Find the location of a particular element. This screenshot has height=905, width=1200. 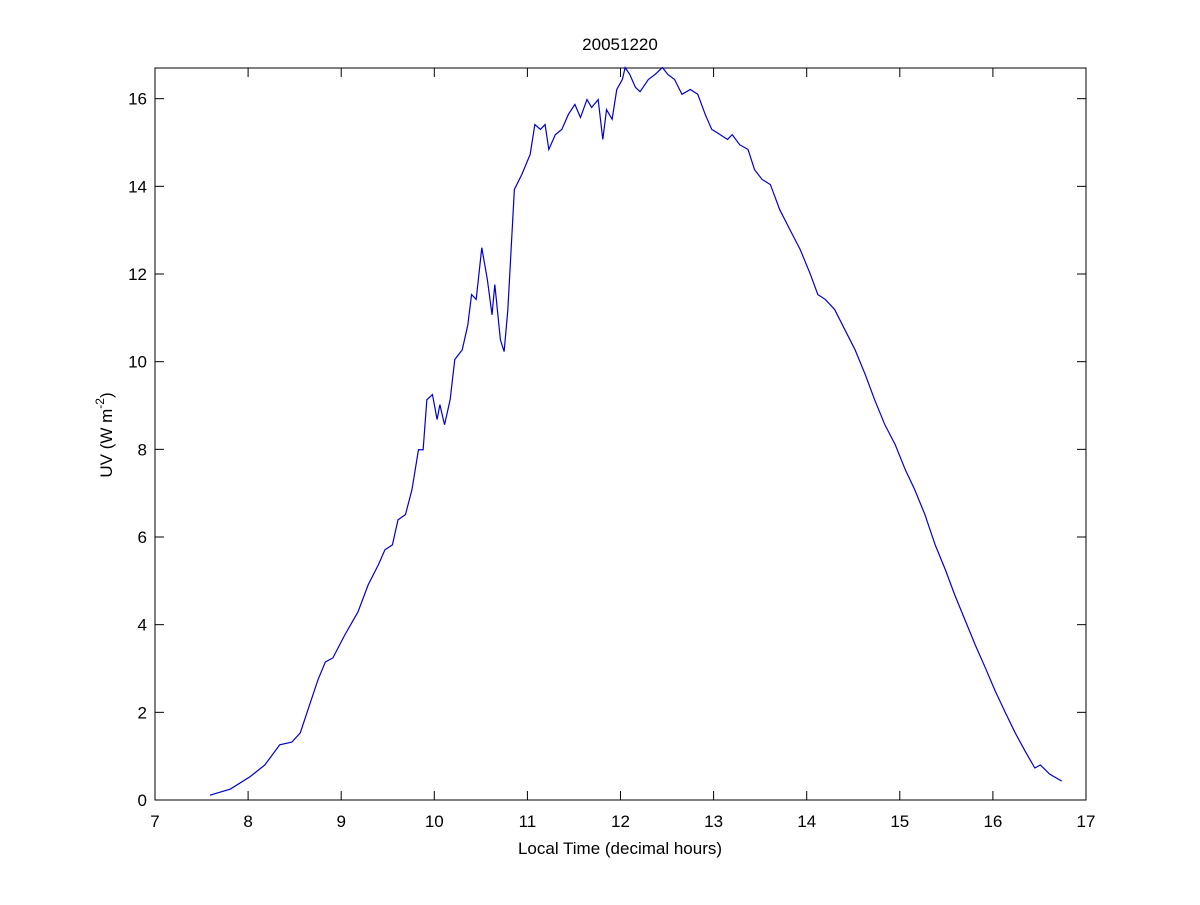

x-tick-label: 16 is located at coordinates (992, 821).